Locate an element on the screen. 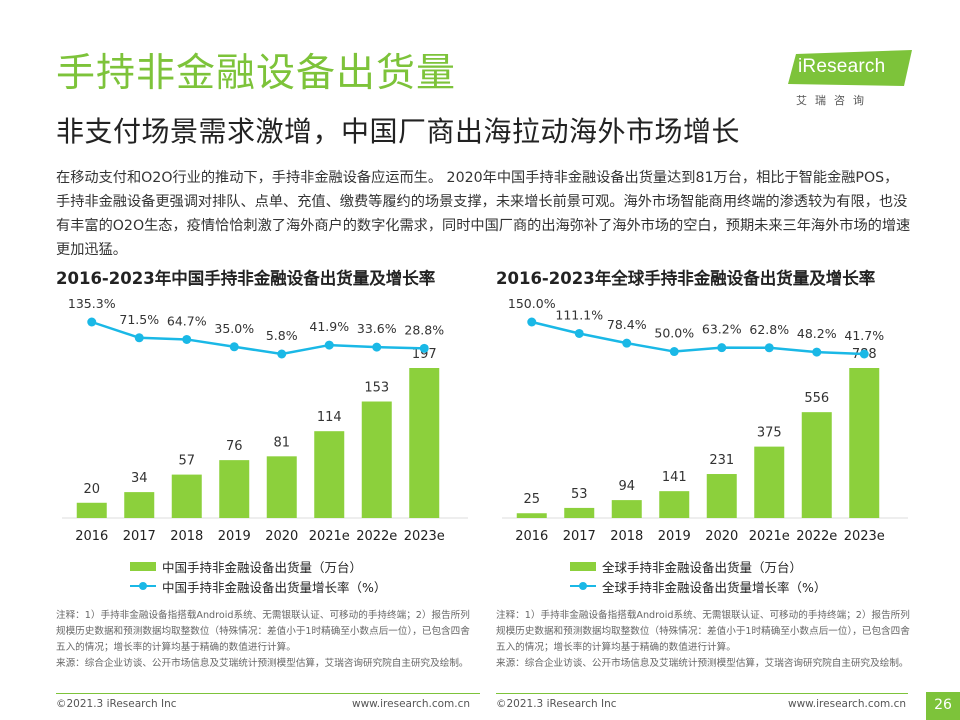  chart-title-china: 2016-2023年中国手持非金融设备出货量及增长率 is located at coordinates (246, 278).